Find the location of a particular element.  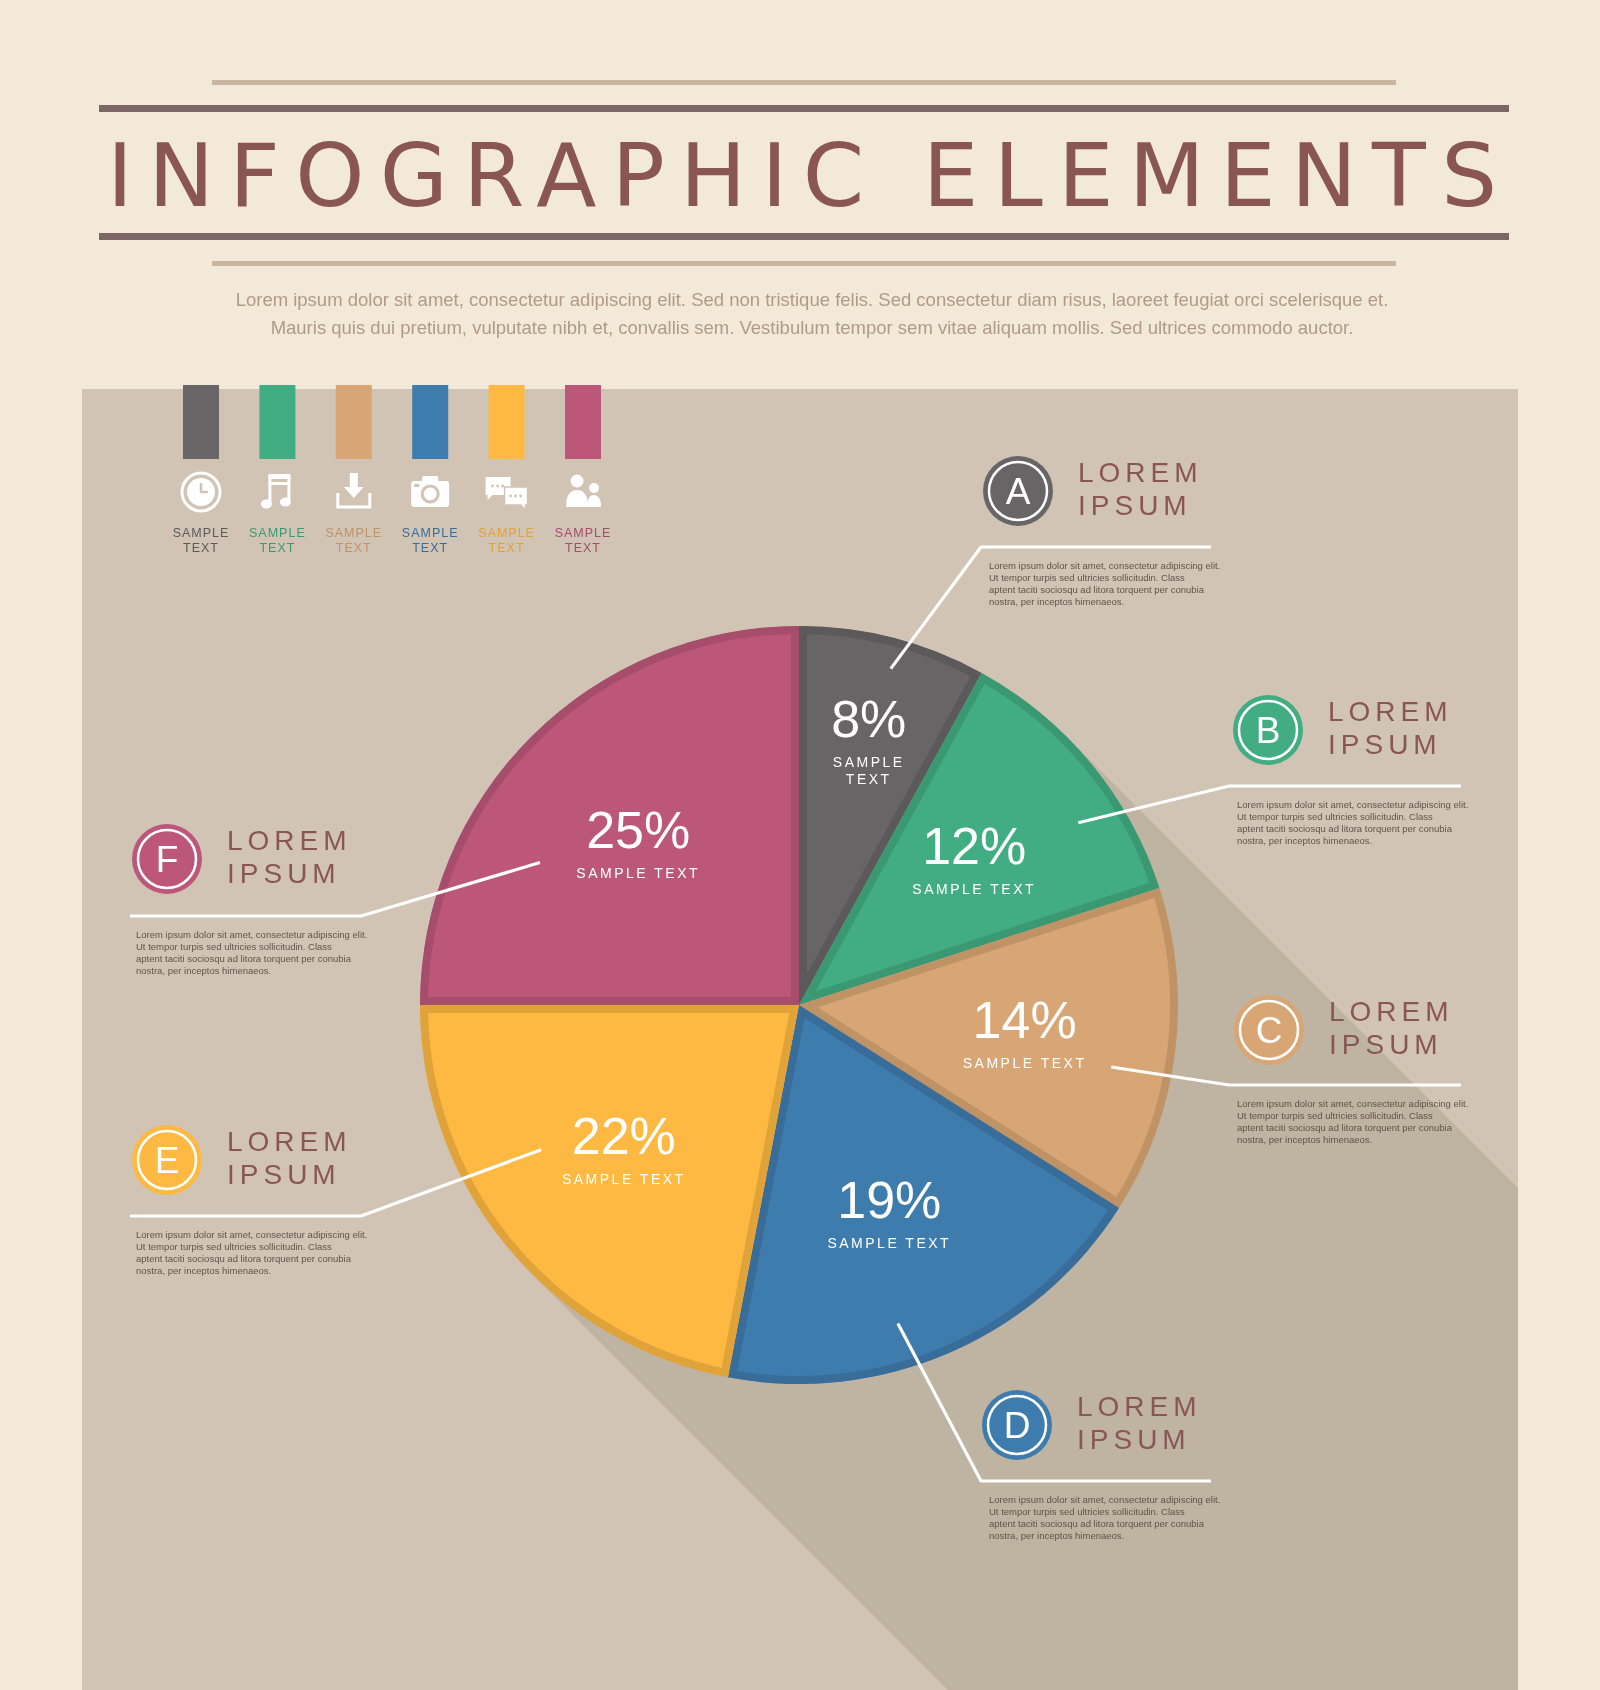

text: D is located at coordinates (1017, 1425).